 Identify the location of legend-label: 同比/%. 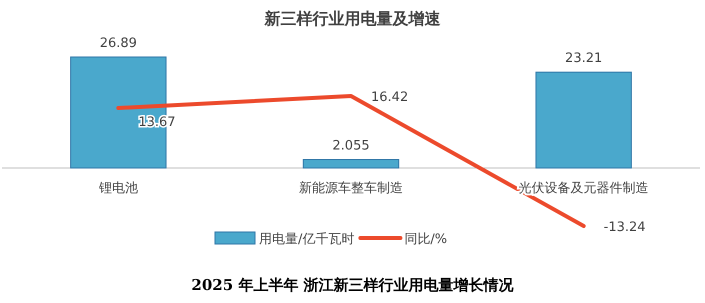
(426, 239).